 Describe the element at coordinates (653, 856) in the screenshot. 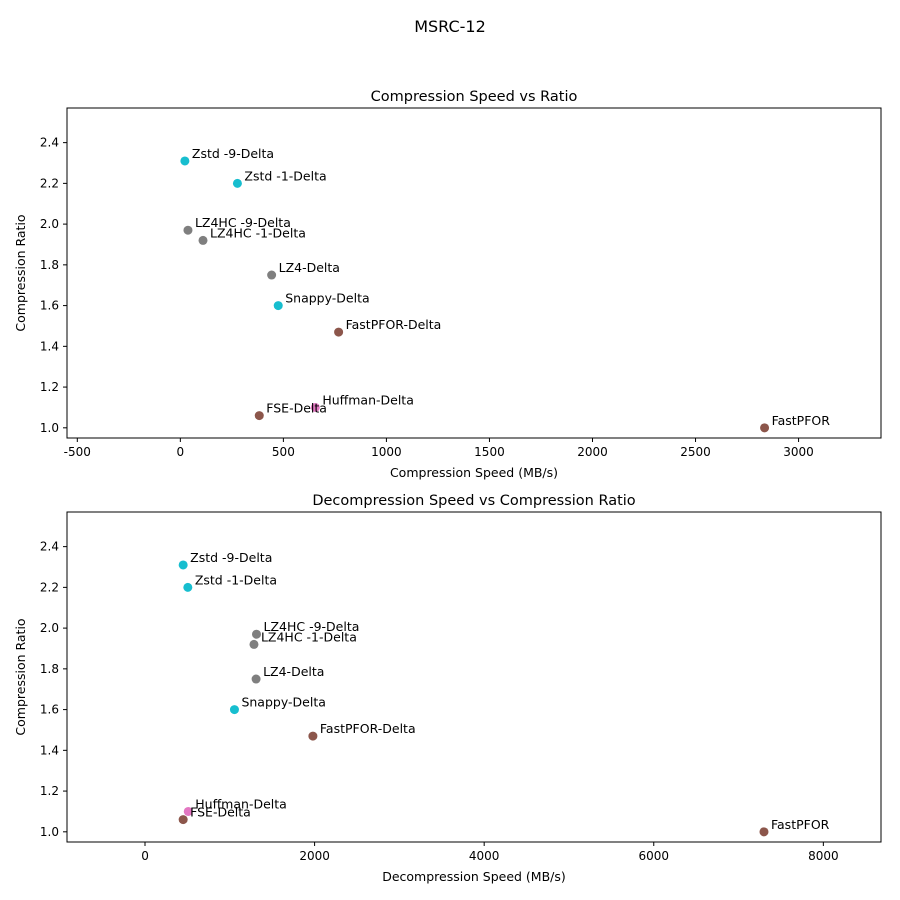

I see `x-tick-label: 6000` at that location.